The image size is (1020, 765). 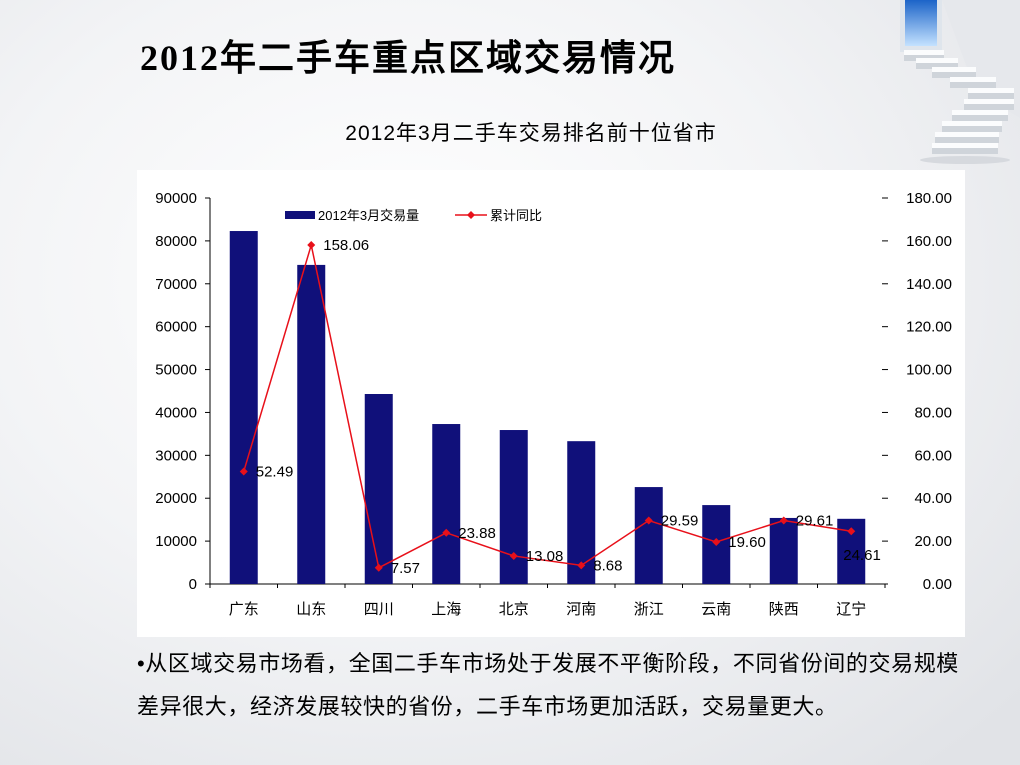 What do you see at coordinates (933, 498) in the screenshot?
I see `right-axis-tick-label: 40.00` at bounding box center [933, 498].